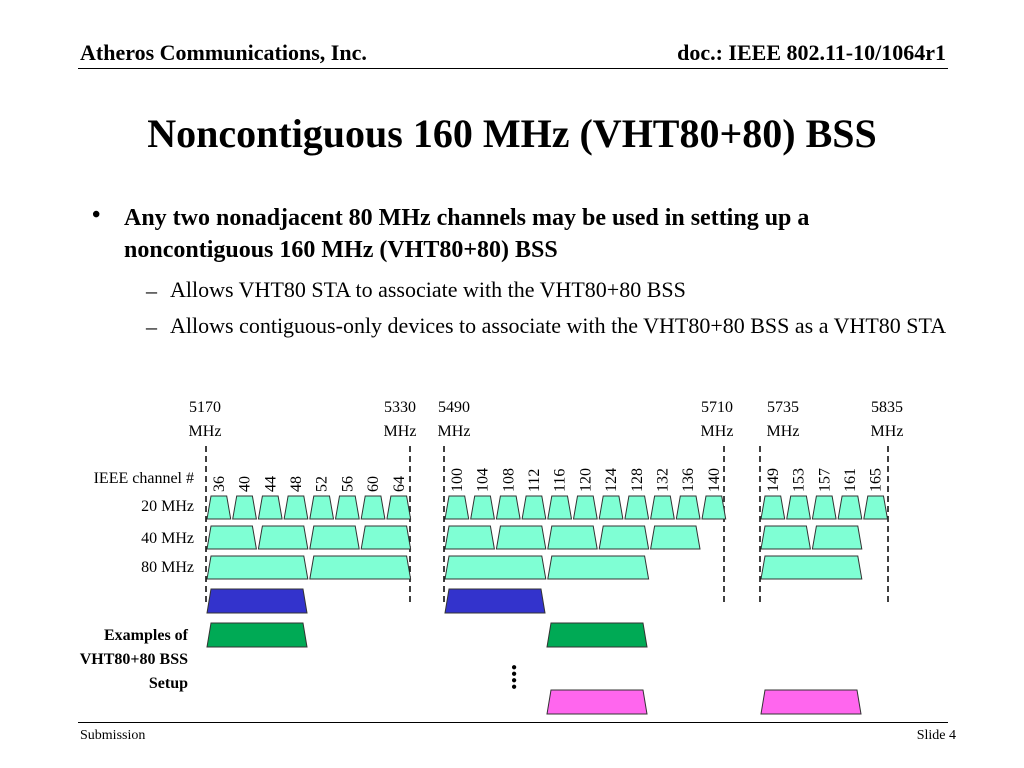 The image size is (1024, 768). I want to click on channel-label-128: 128, so click(637, 480).